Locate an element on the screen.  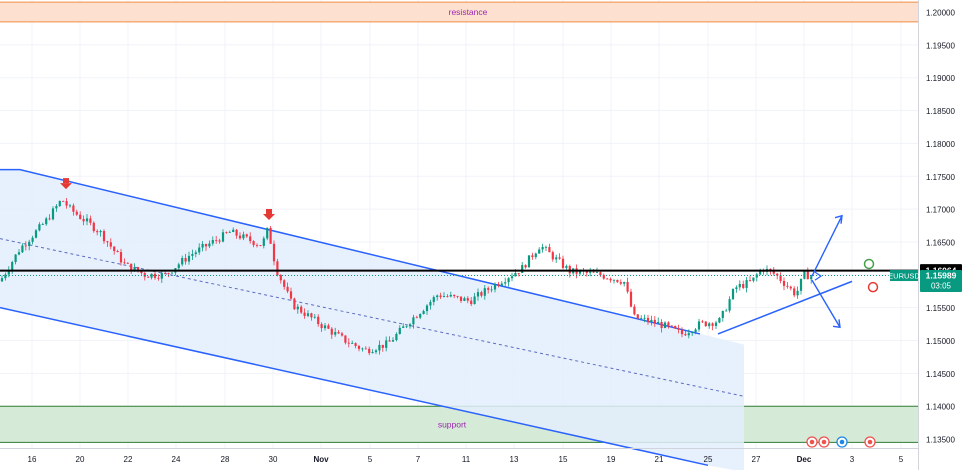
time-tick-label: 27 is located at coordinates (756, 459).